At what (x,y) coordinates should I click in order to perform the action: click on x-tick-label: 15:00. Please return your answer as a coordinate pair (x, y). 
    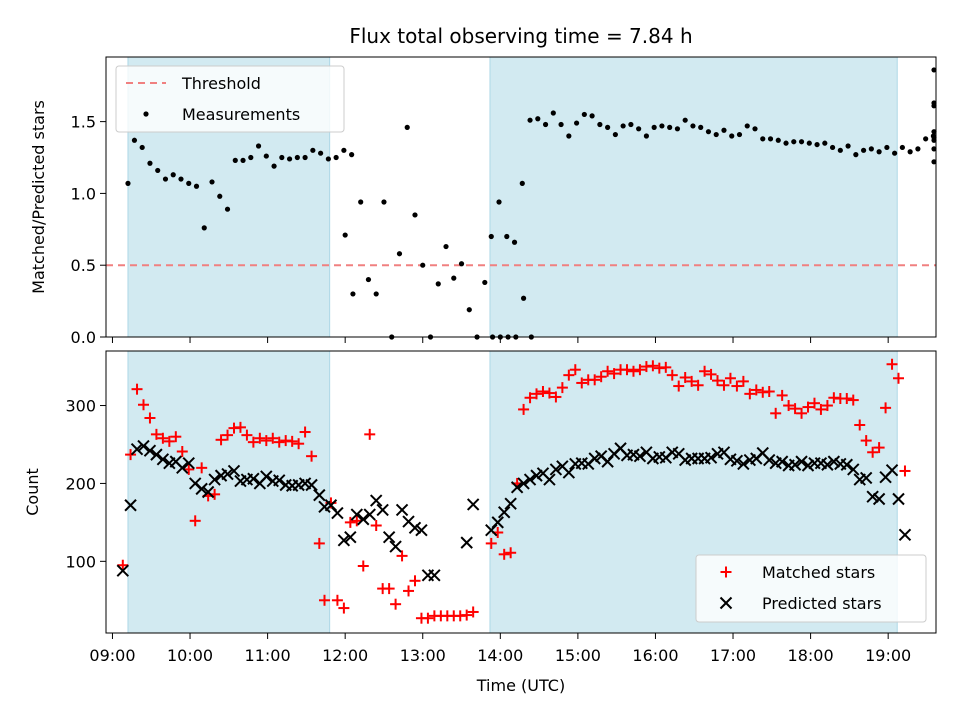
    Looking at the image, I should click on (578, 655).